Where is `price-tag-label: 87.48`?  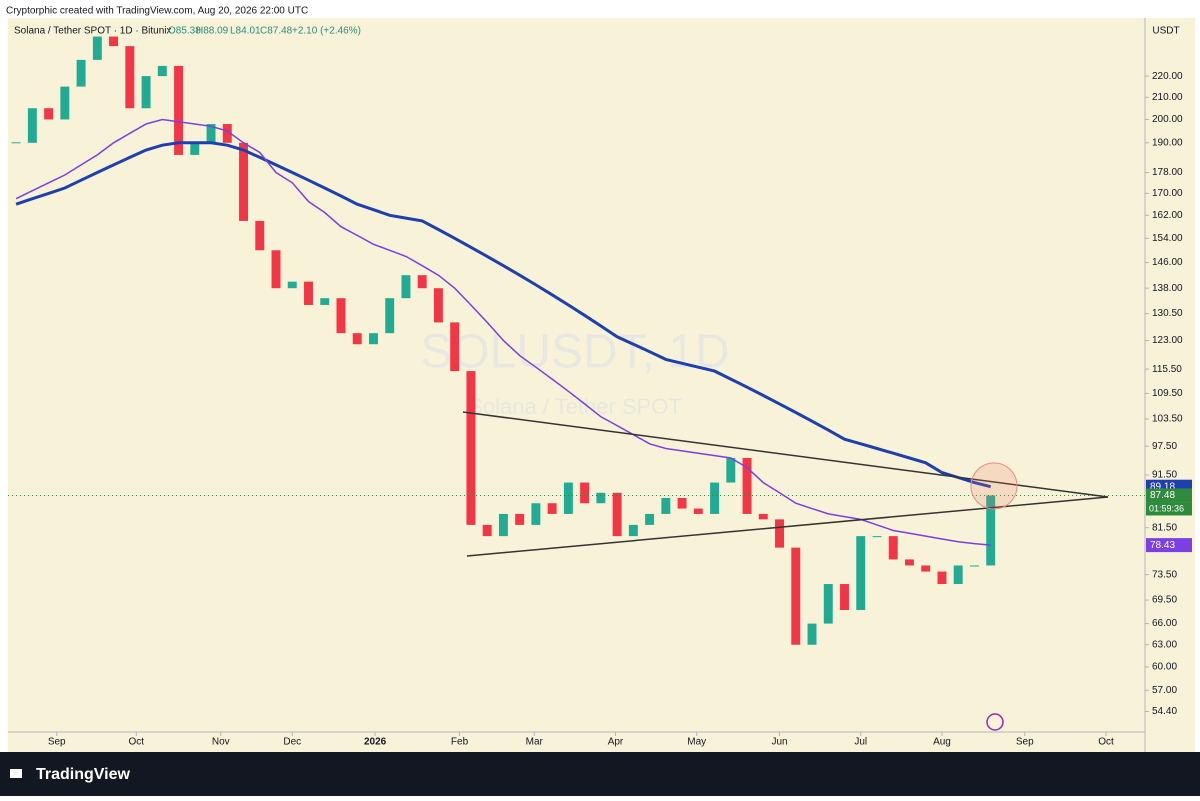 price-tag-label: 87.48 is located at coordinates (1162, 495).